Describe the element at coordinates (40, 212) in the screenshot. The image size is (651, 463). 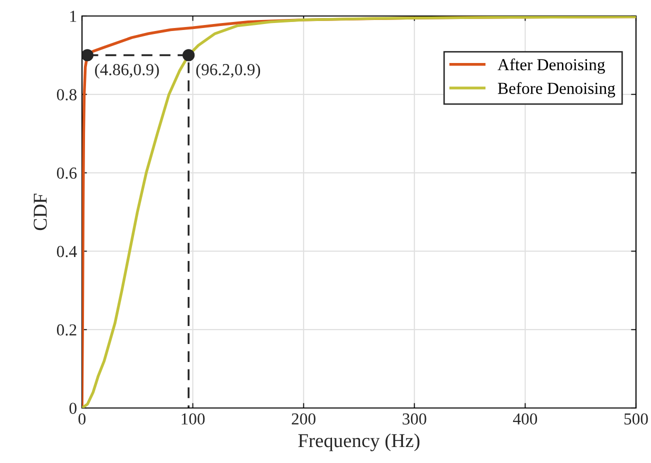
I see `y-axis-title: CDF` at that location.